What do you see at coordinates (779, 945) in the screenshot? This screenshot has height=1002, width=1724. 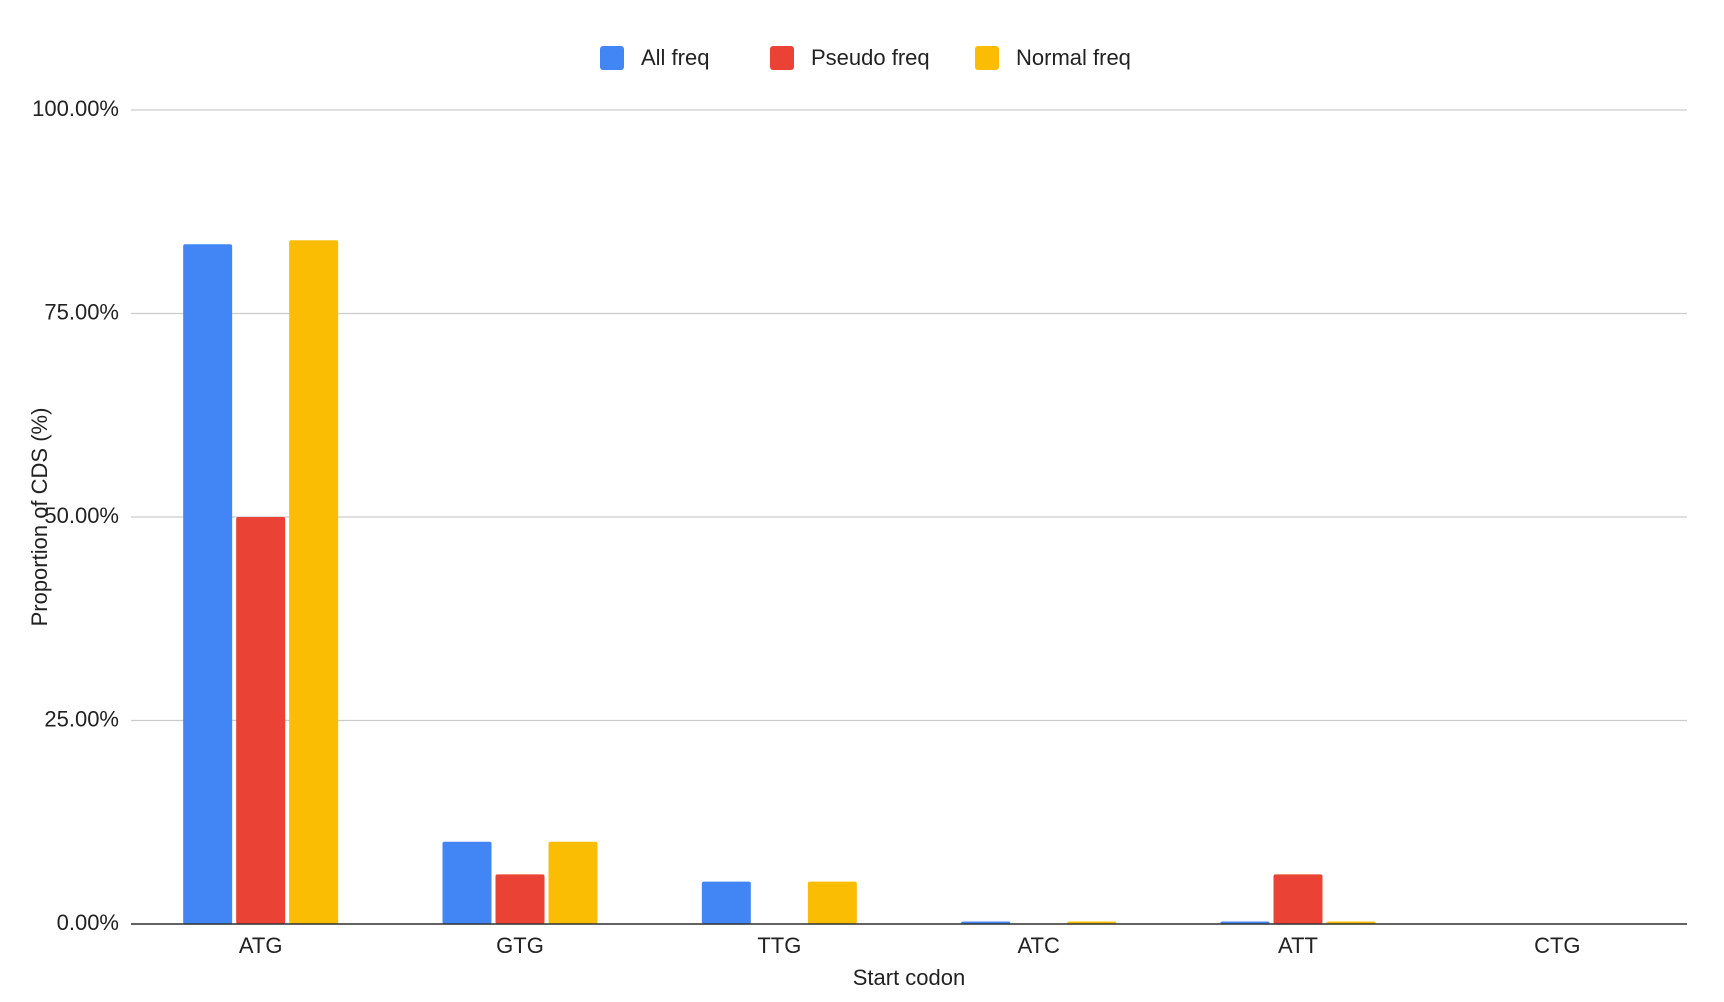 I see `x-tick-label: TTG` at bounding box center [779, 945].